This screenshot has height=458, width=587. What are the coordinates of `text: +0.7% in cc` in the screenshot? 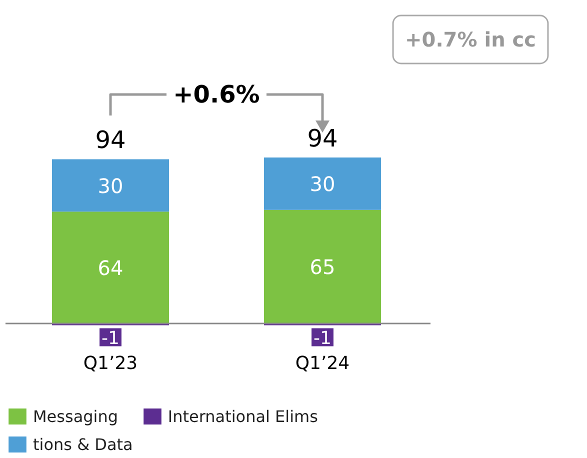 It's located at (470, 40).